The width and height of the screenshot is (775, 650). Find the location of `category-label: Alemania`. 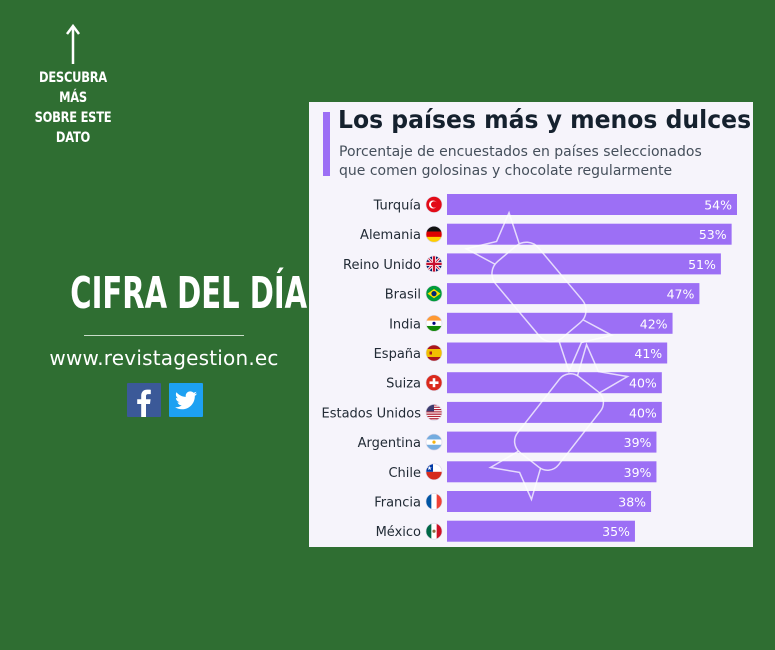

category-label: Alemania is located at coordinates (390, 235).